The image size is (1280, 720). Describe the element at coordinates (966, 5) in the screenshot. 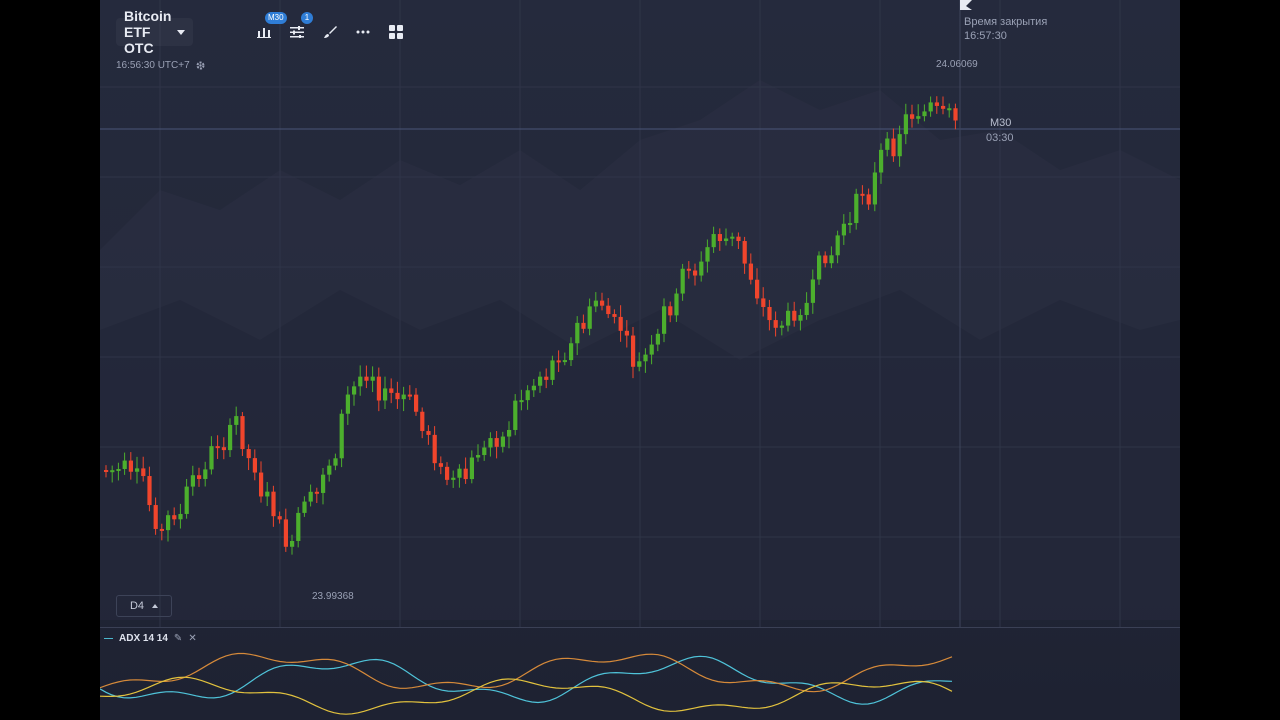

I see `flag-icon` at that location.